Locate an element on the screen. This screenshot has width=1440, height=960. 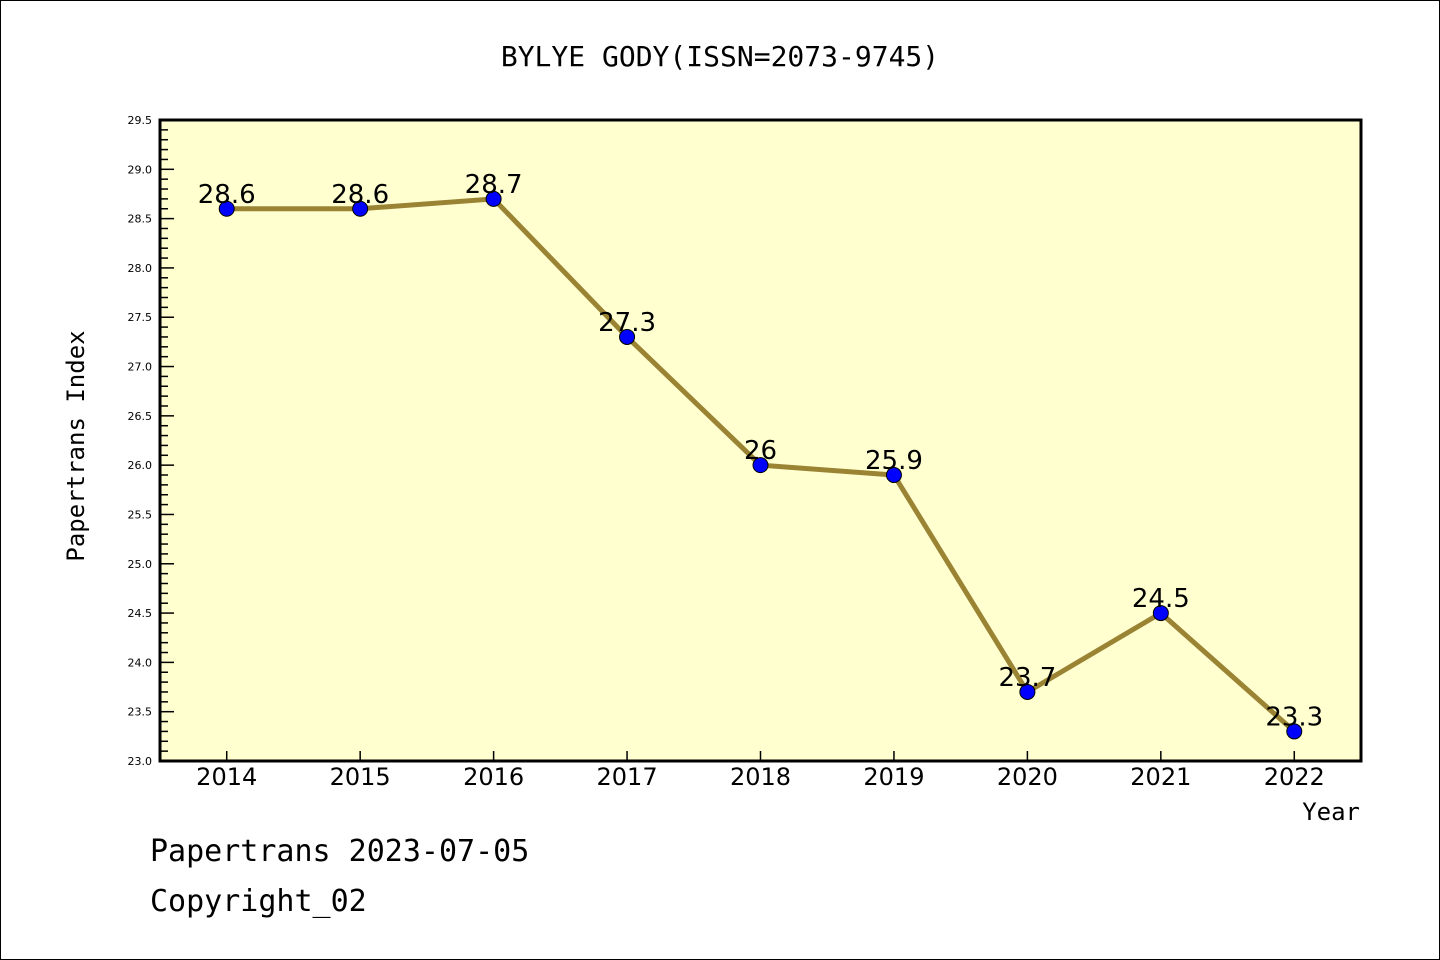
y-tick-label: 26.0 is located at coordinates (140, 465).